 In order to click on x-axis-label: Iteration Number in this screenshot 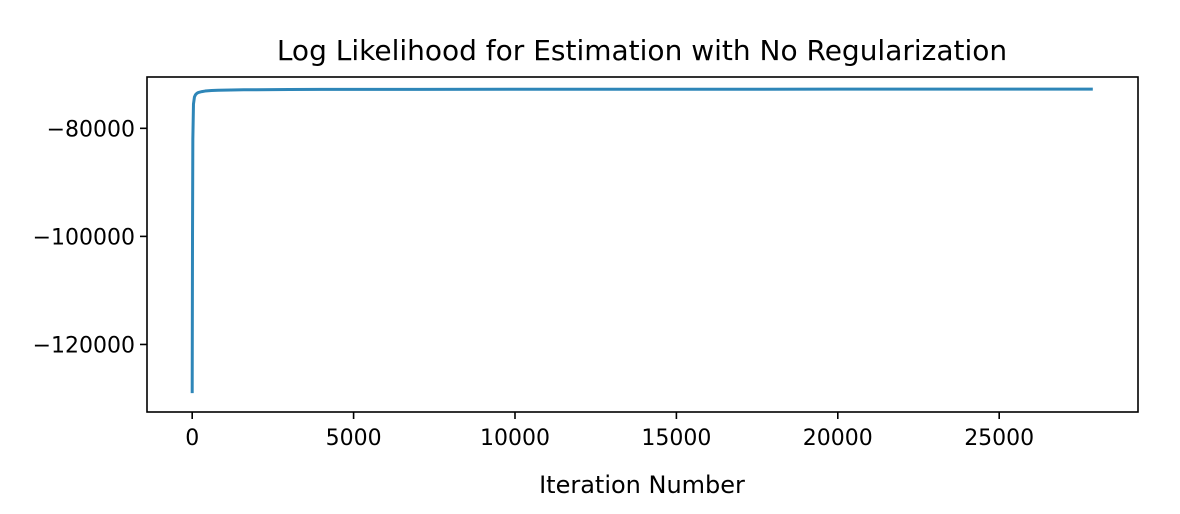, I will do `click(642, 485)`.